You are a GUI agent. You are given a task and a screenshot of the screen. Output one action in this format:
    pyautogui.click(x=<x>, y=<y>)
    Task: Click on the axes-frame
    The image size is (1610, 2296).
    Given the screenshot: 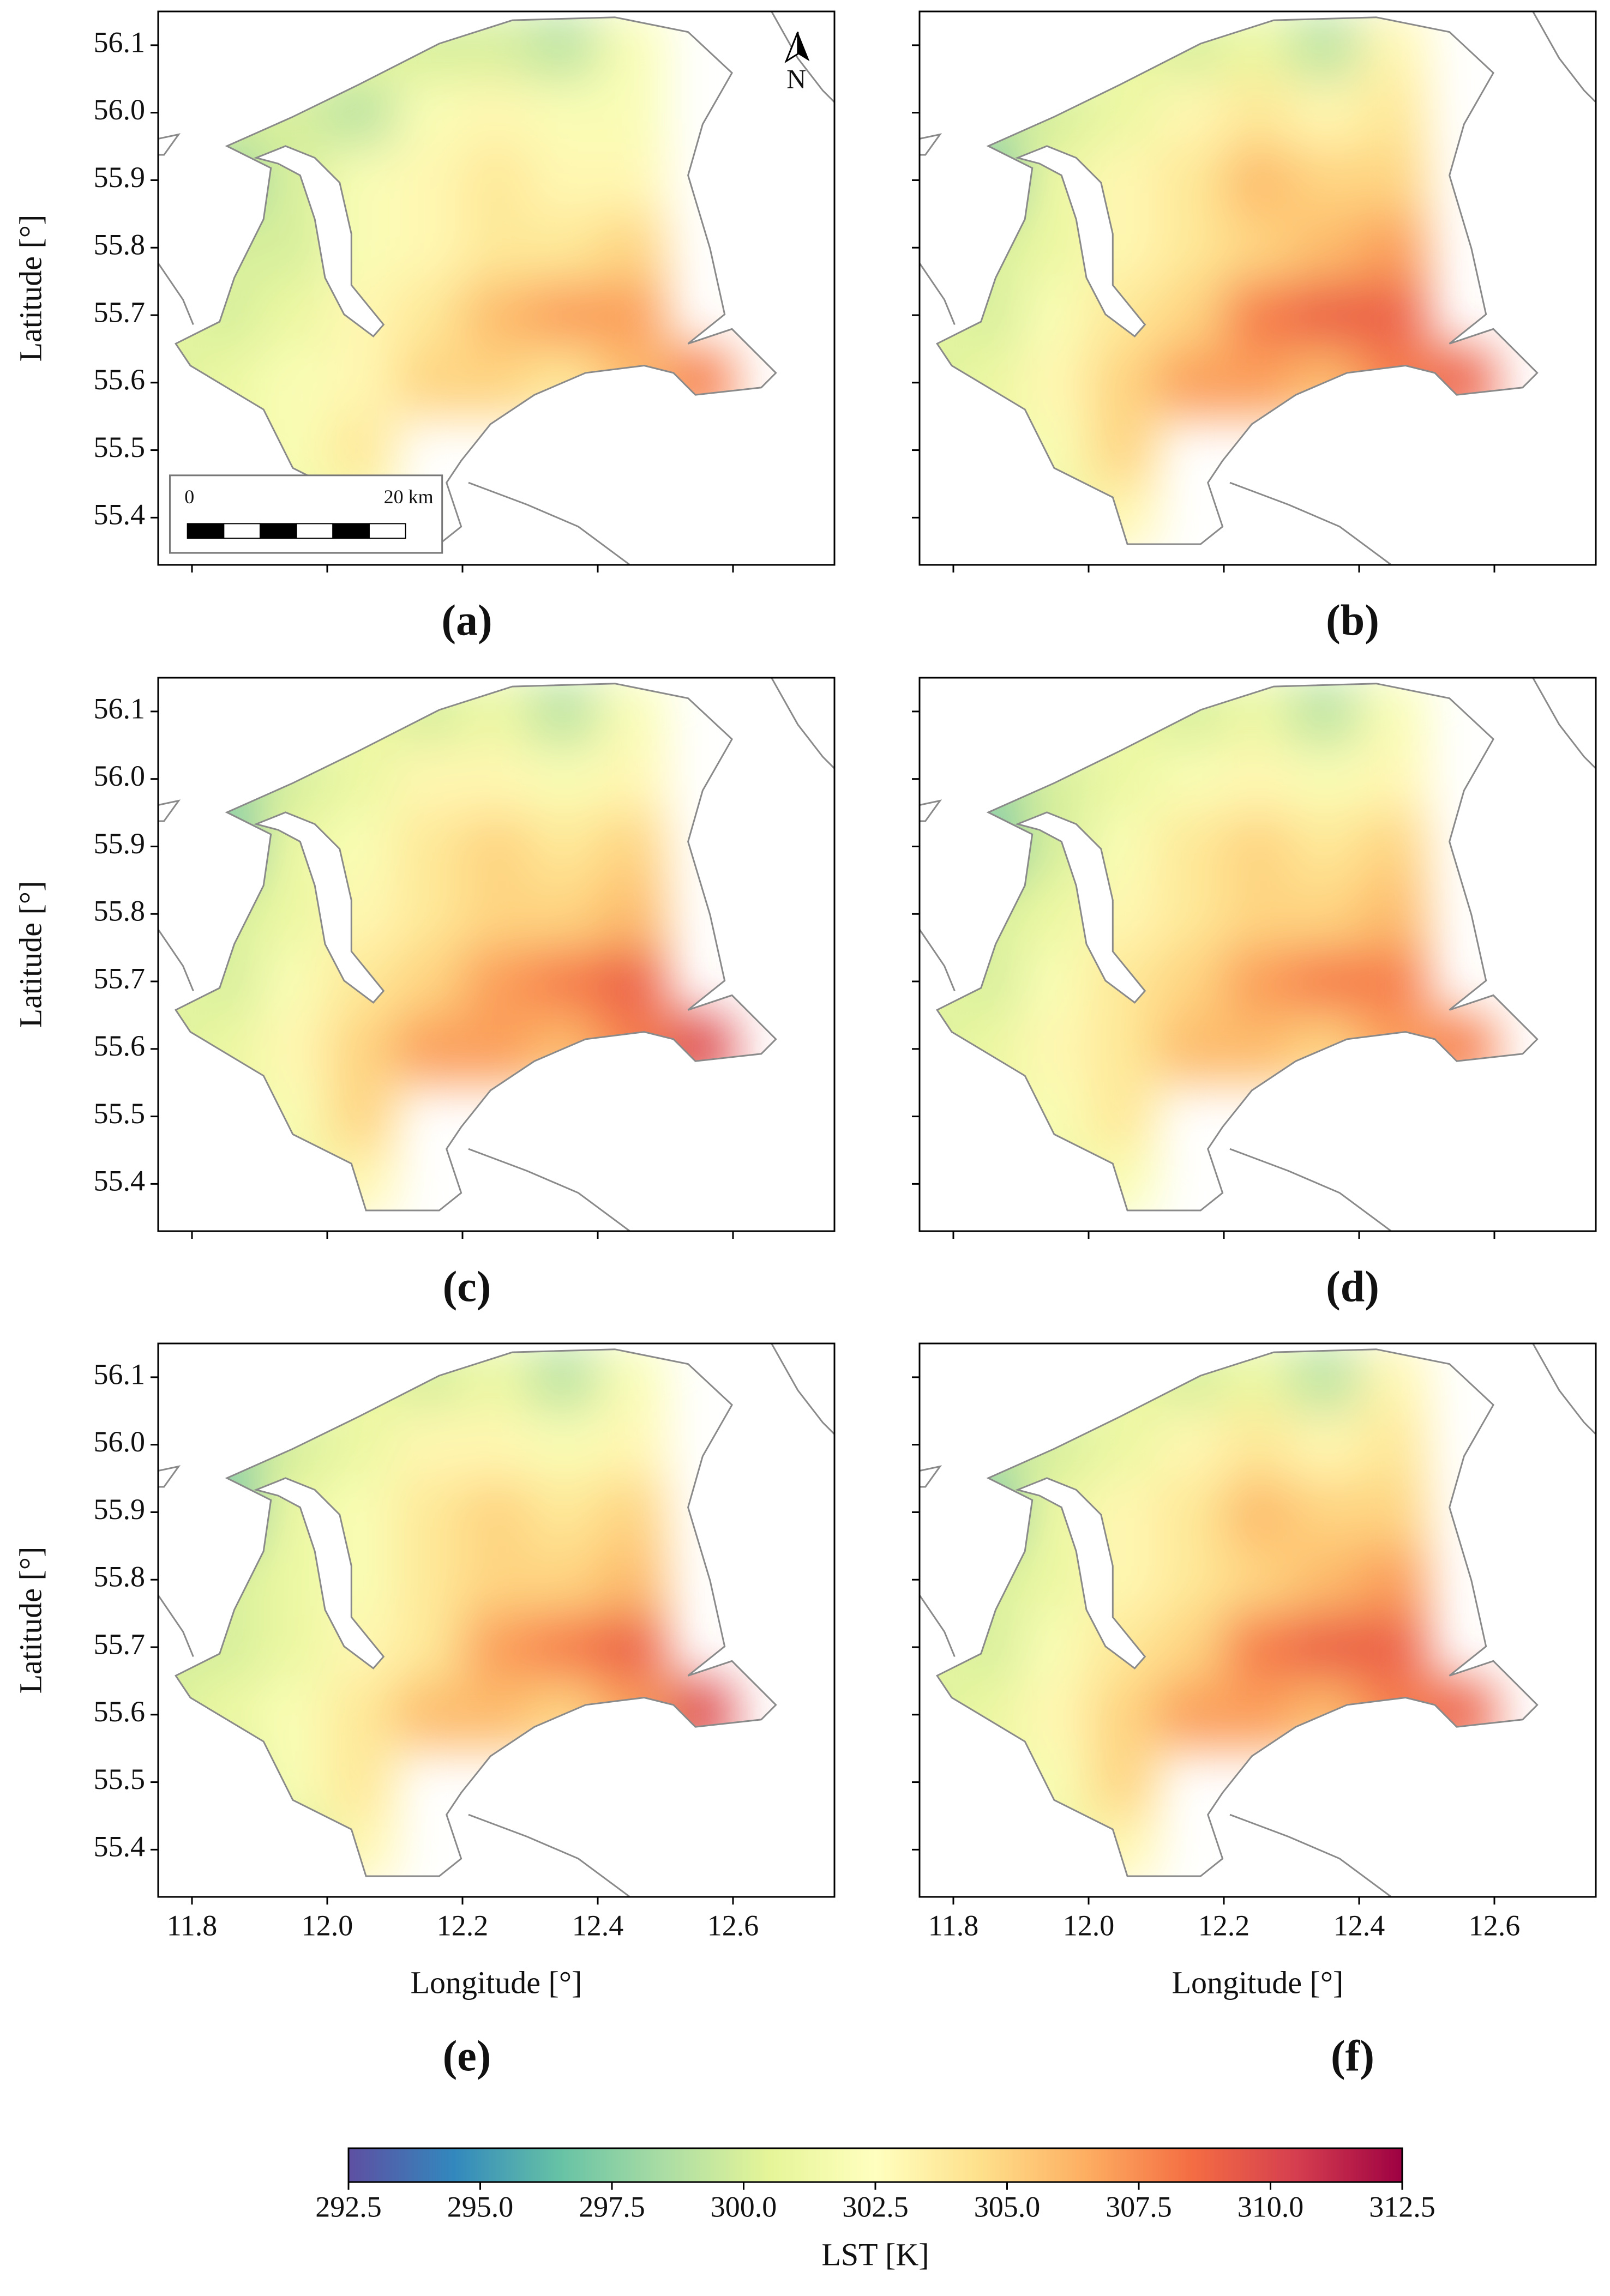 What is the action you would take?
    pyautogui.click(x=497, y=955)
    